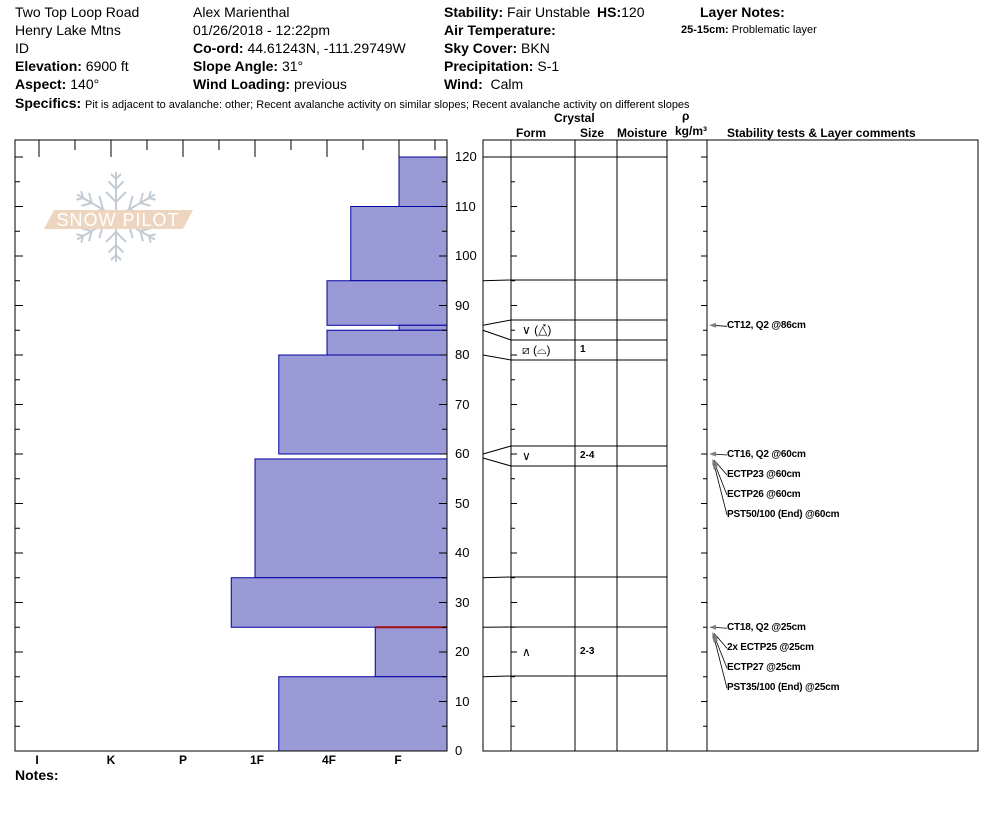 Image resolution: width=994 pixels, height=840 pixels. I want to click on hardness-tick-label: F, so click(398, 760).